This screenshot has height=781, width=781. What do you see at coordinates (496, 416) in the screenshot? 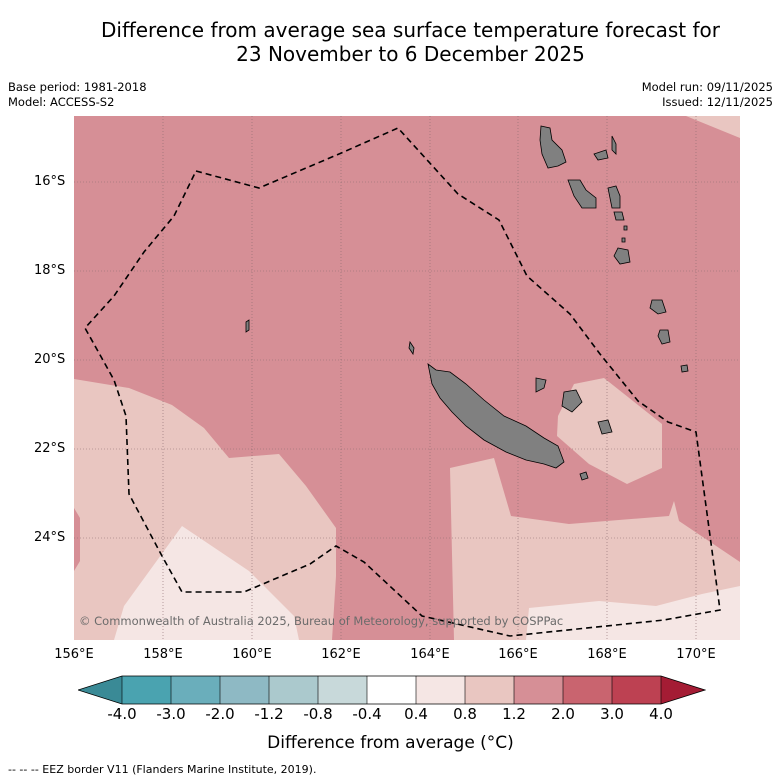
I see `new-caledonia` at bounding box center [496, 416].